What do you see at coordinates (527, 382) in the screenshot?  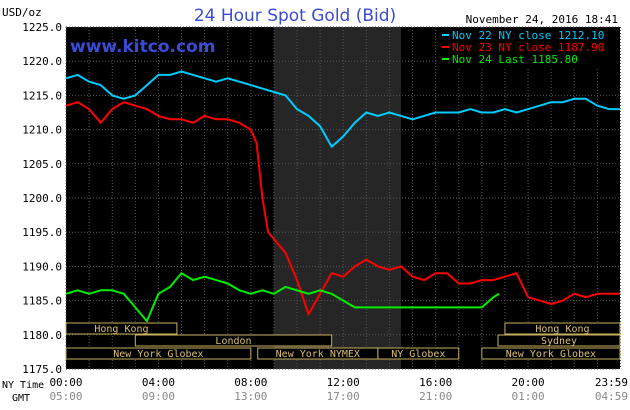 I see `x-tick-label-ny: 20:00` at bounding box center [527, 382].